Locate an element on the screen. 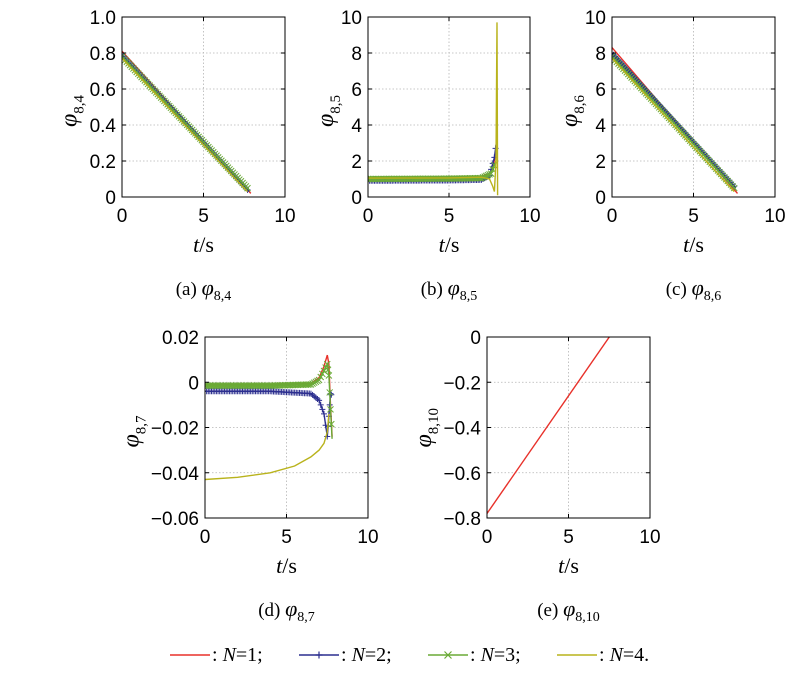 Image resolution: width=800 pixels, height=676 pixels. series-line-N=2 is located at coordinates (433, 160).